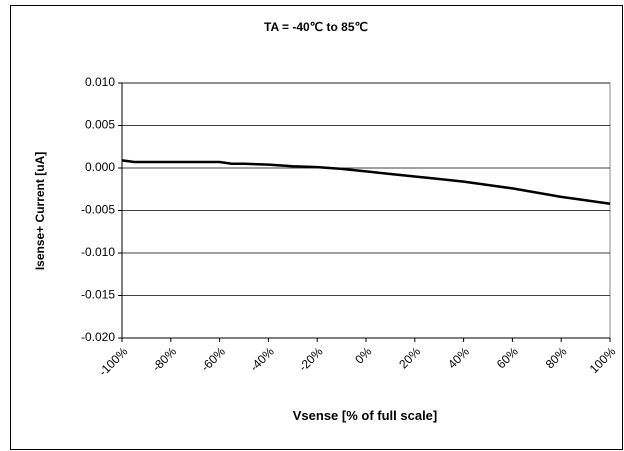 The height and width of the screenshot is (451, 624). What do you see at coordinates (98, 295) in the screenshot?
I see `y-tick-label: -0.015` at bounding box center [98, 295].